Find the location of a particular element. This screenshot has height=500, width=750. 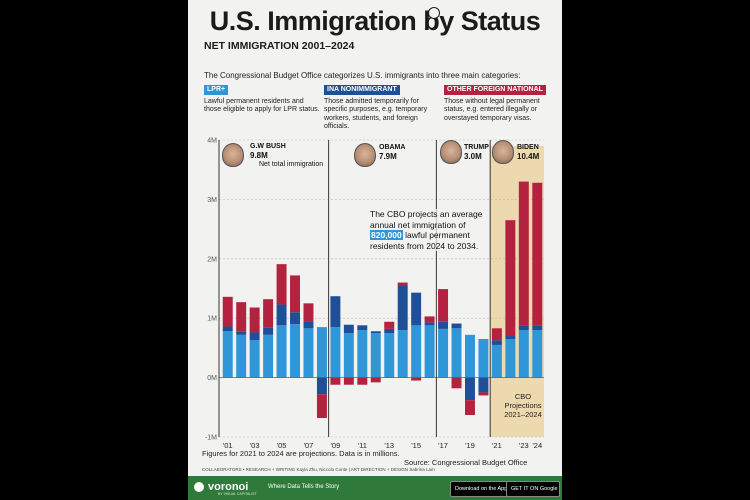

bar-other-foreign-national-2010 is located at coordinates (348, 381).